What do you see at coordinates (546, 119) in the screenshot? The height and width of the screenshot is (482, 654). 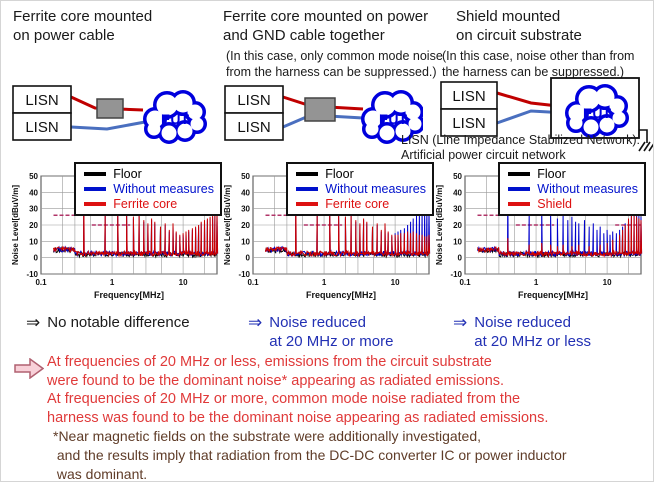 I see `diagram-shielded-substrate: LISN LISN EUT` at bounding box center [546, 119].